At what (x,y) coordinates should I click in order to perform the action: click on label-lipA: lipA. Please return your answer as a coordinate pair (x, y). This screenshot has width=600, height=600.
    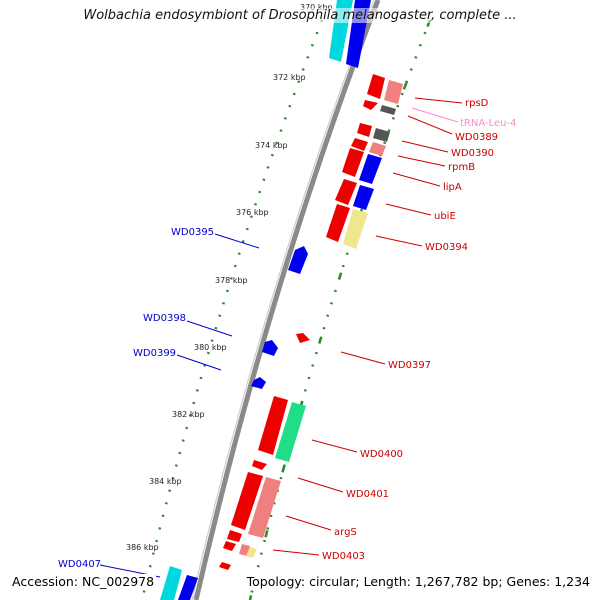
    Looking at the image, I should click on (452, 187).